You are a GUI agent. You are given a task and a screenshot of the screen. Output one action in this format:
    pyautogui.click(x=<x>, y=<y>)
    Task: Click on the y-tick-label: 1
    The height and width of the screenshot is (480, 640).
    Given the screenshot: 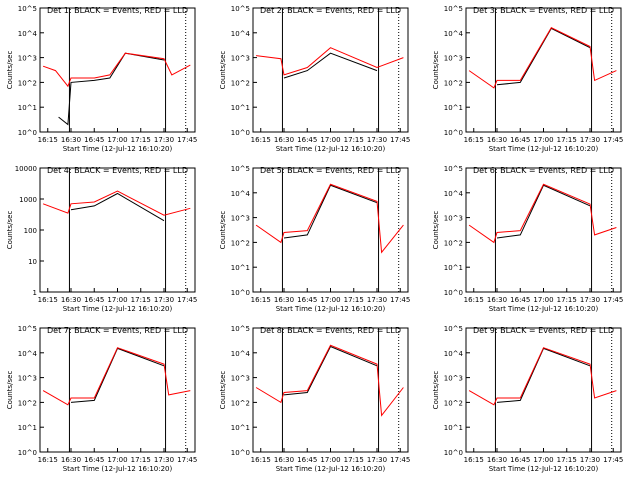 What is the action you would take?
    pyautogui.click(x=35, y=293)
    